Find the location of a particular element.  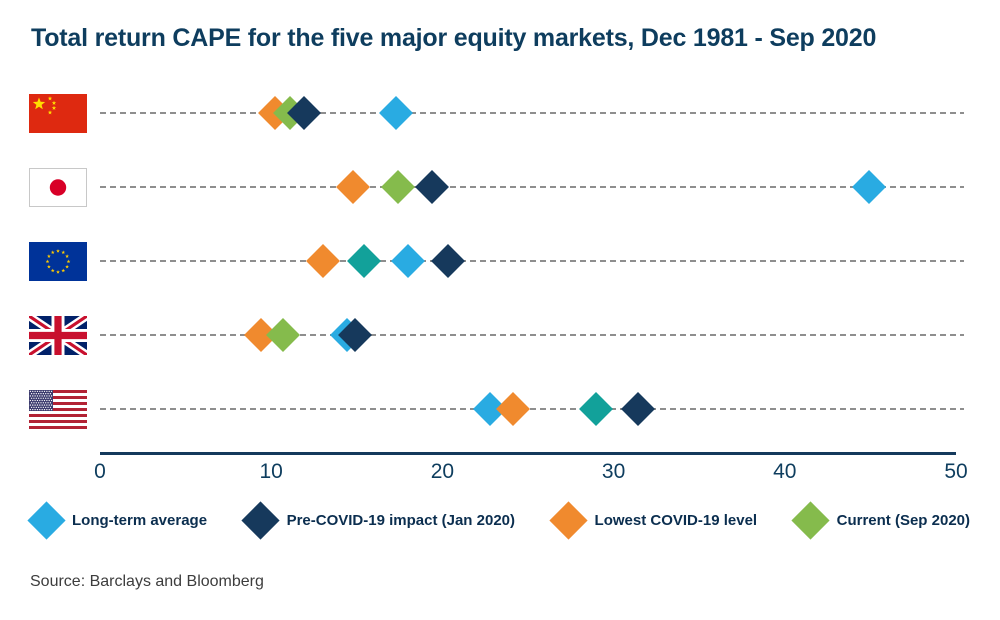

market-row-uk is located at coordinates (500, 335).